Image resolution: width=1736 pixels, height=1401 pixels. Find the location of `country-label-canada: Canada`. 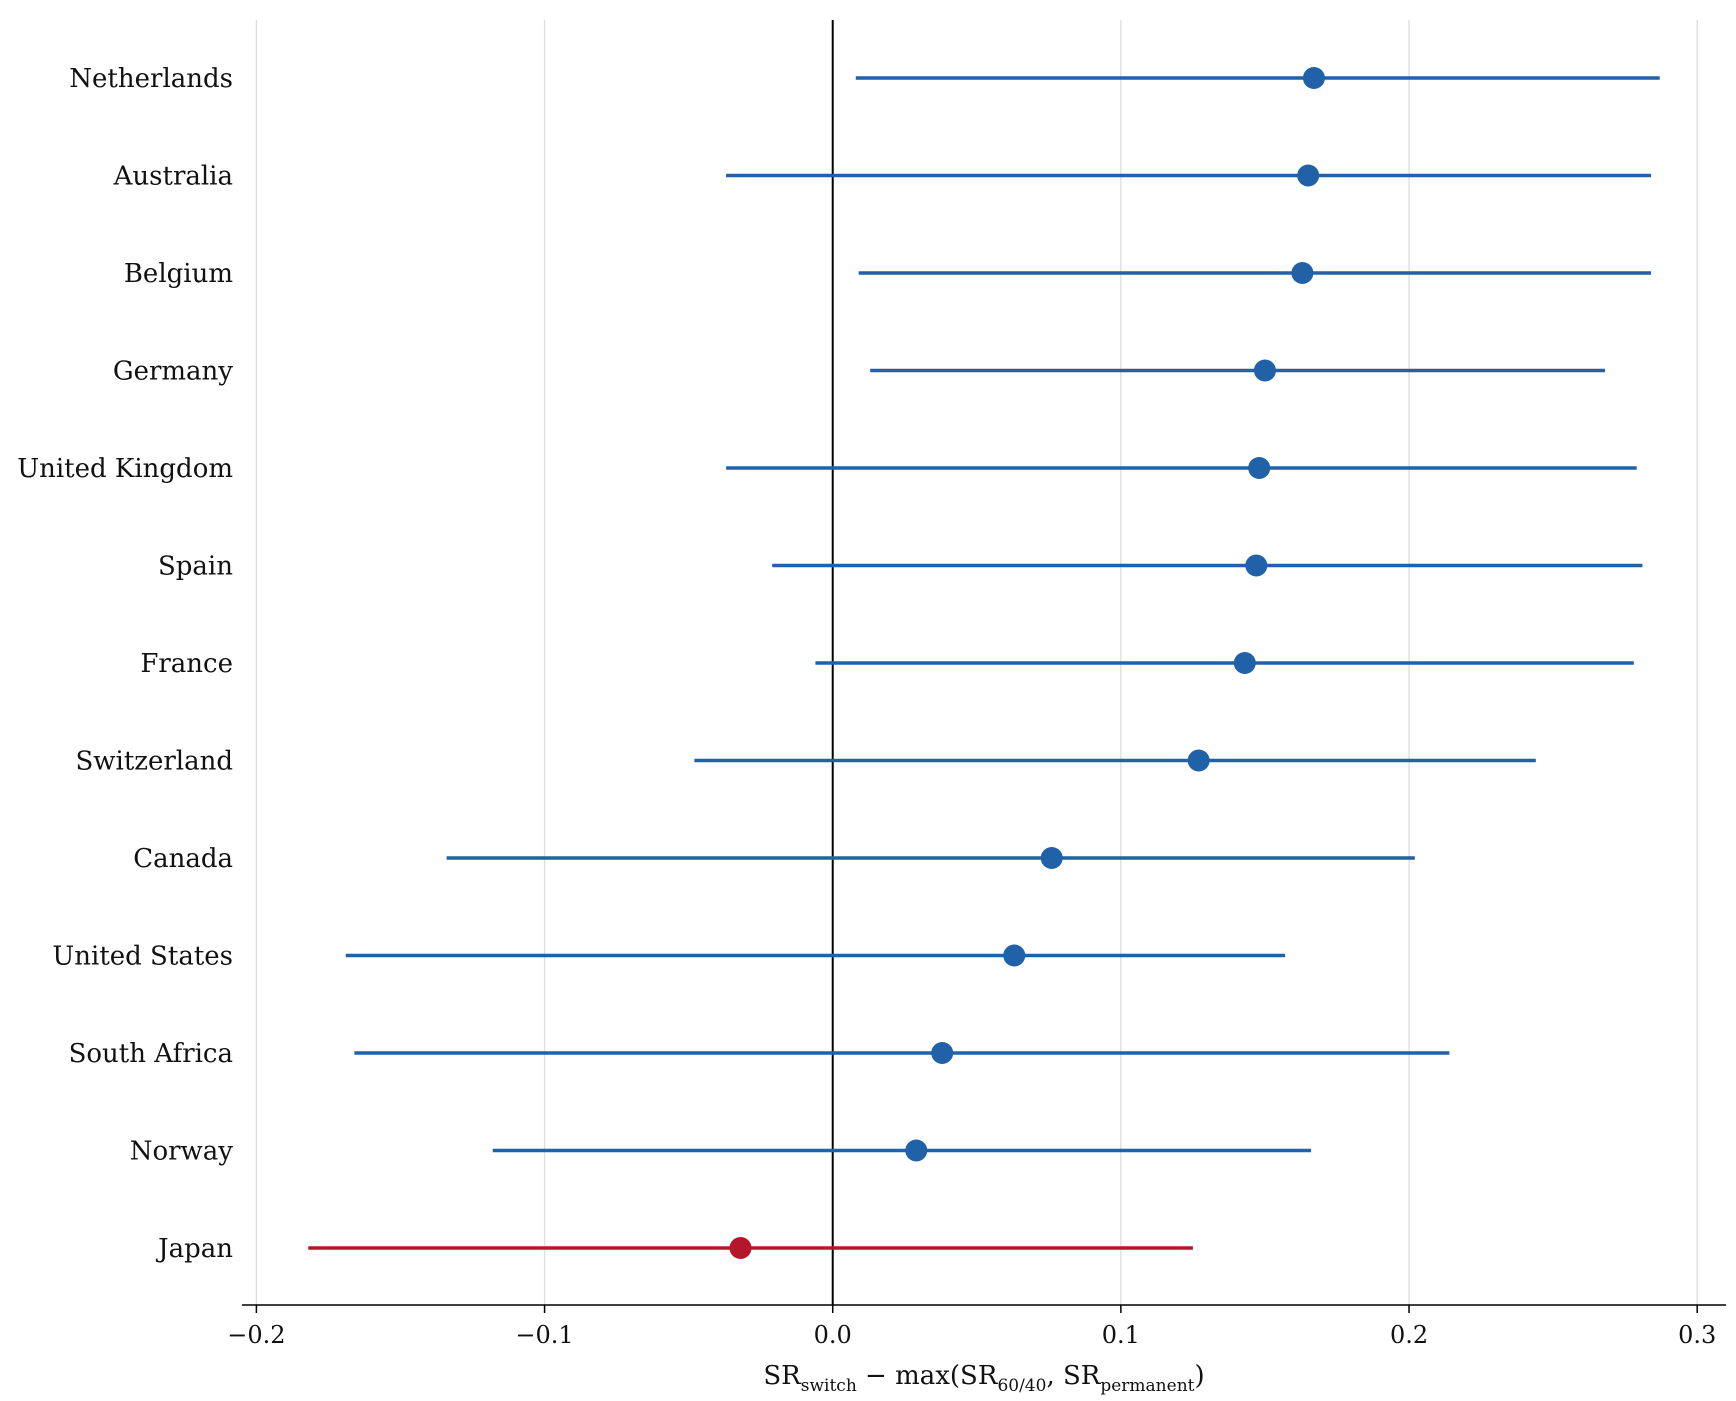

country-label-canada: Canada is located at coordinates (183, 859).